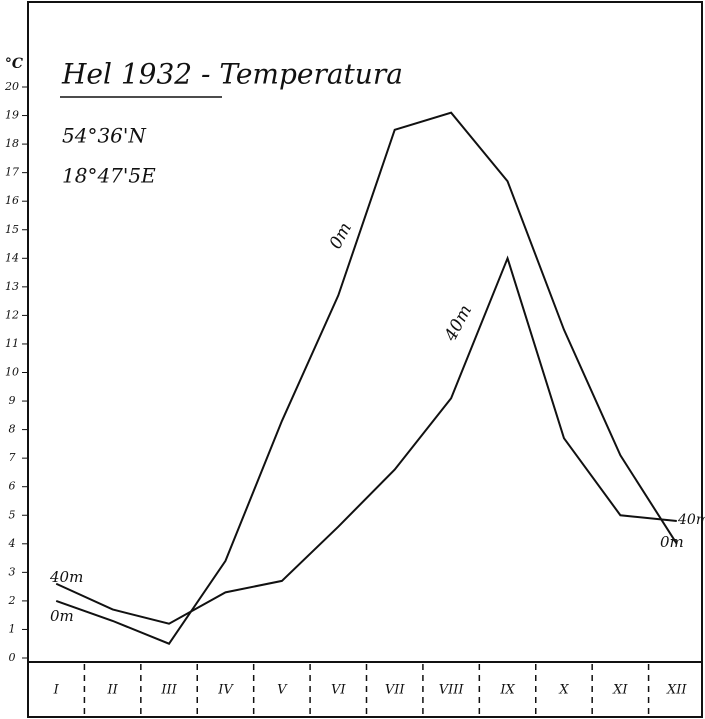  Describe the element at coordinates (12, 372) in the screenshot. I see `y-tick-label: 10` at that location.